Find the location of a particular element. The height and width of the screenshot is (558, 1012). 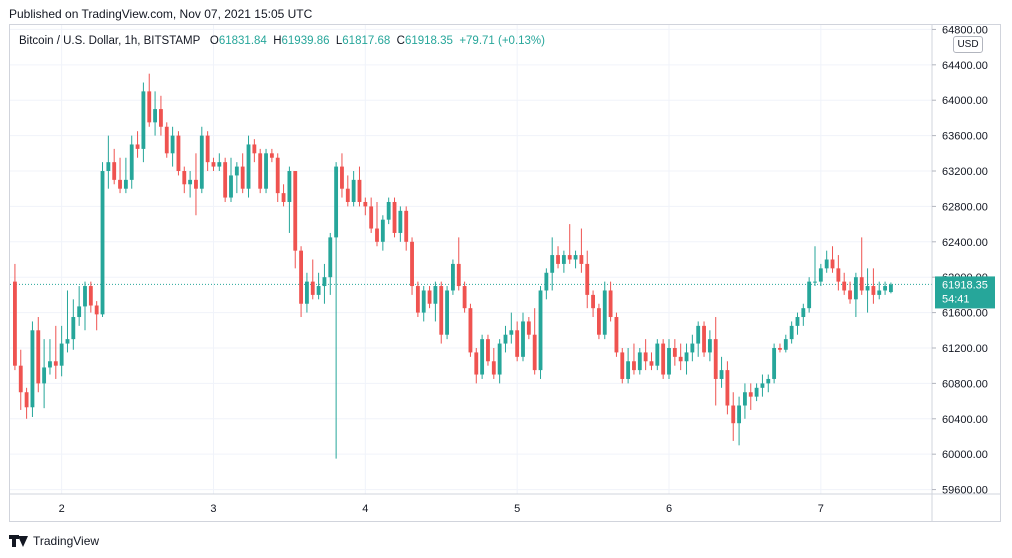

change-value: +79.71 (+0.13%) is located at coordinates (502, 41).